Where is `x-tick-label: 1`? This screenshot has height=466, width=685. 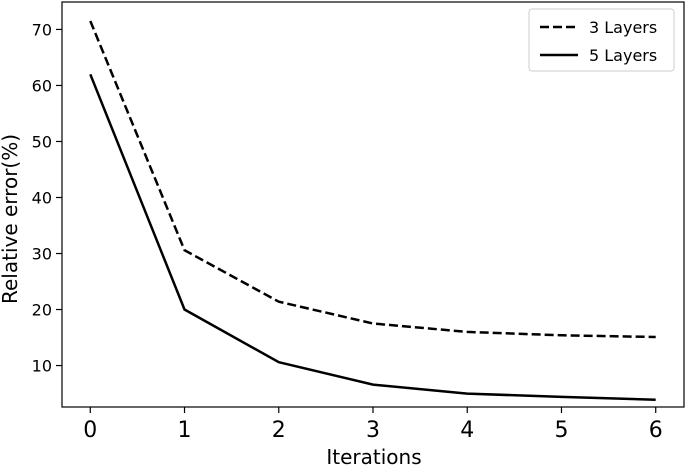 x-tick-label: 1 is located at coordinates (185, 430).